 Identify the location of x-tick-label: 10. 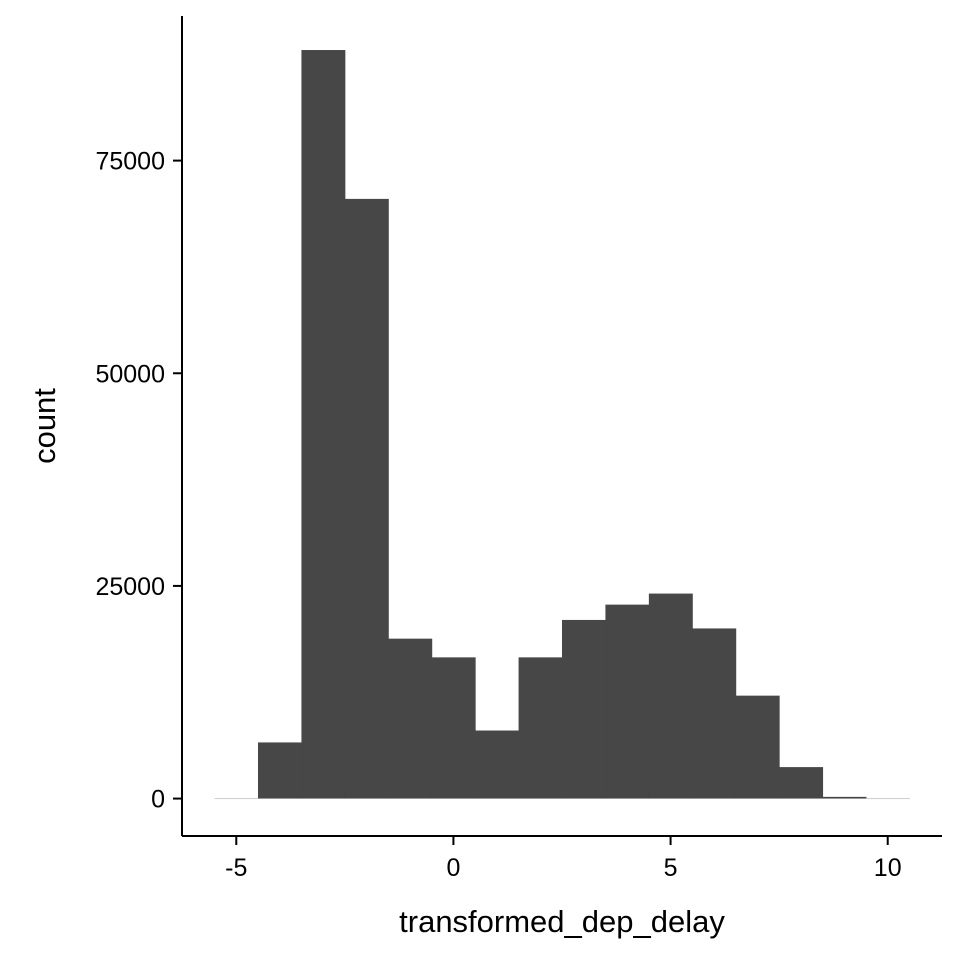
(888, 868).